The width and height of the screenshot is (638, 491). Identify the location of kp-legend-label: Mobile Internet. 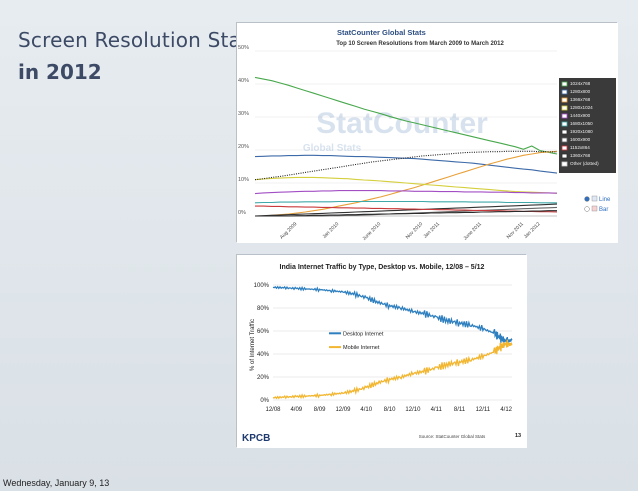
(361, 348).